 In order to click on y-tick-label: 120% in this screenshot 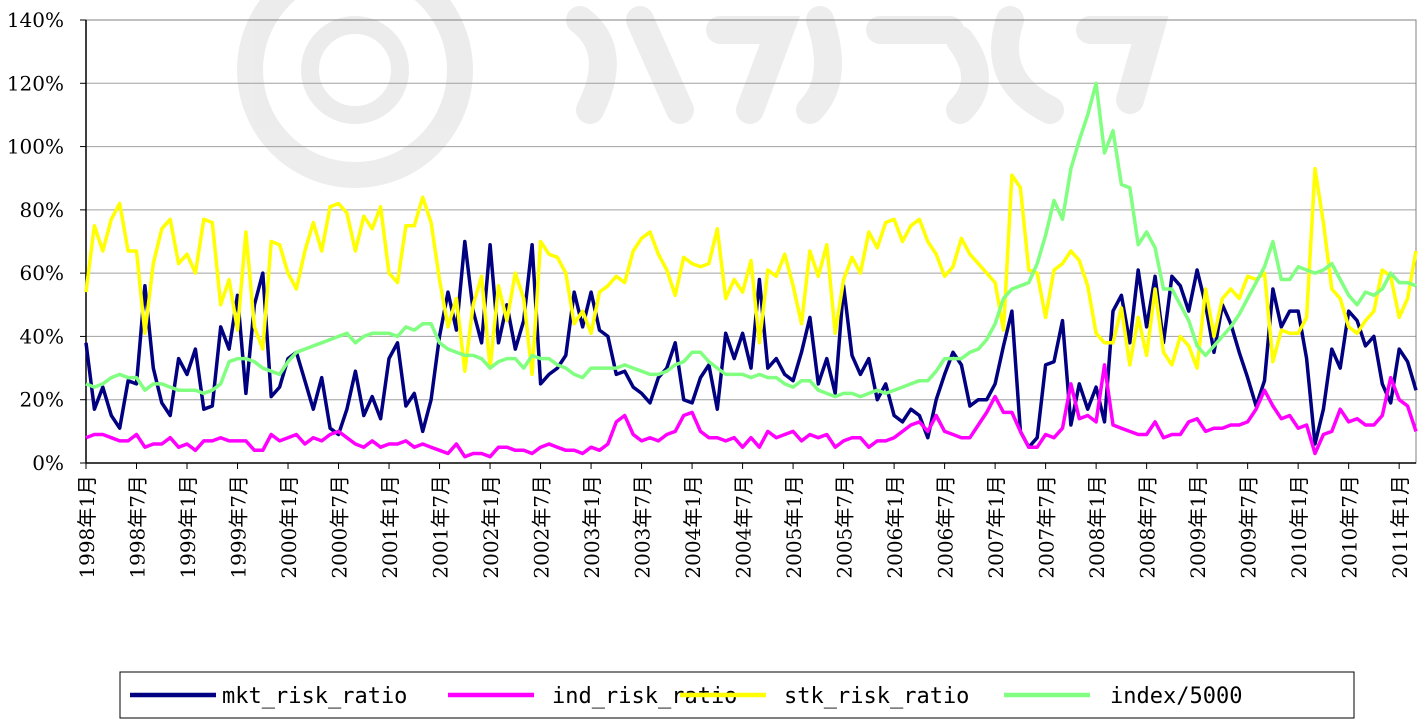, I will do `click(35, 83)`.